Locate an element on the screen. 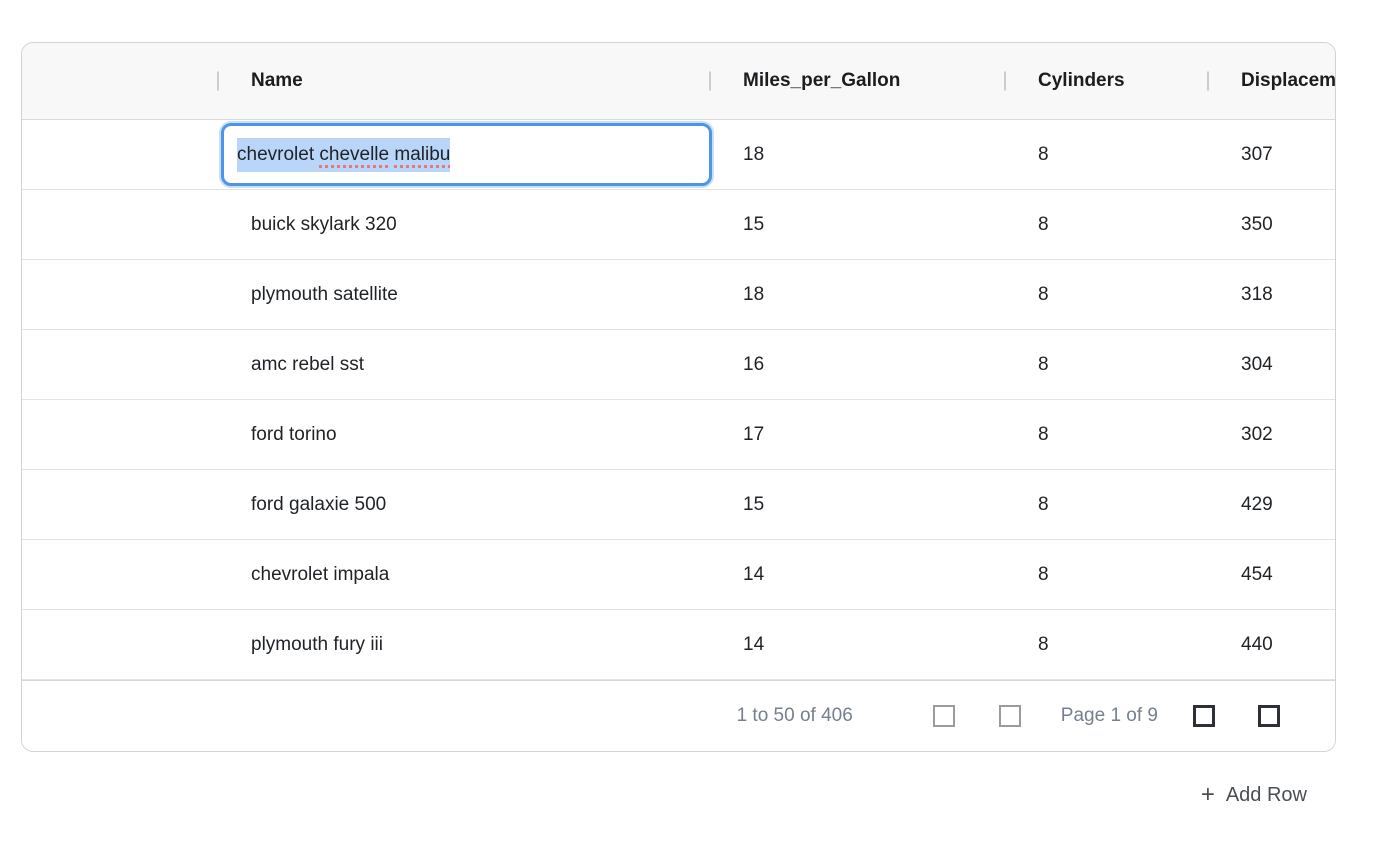 The height and width of the screenshot is (842, 1388). row-range-summary: 1 to 50 of 406 is located at coordinates (794, 715).